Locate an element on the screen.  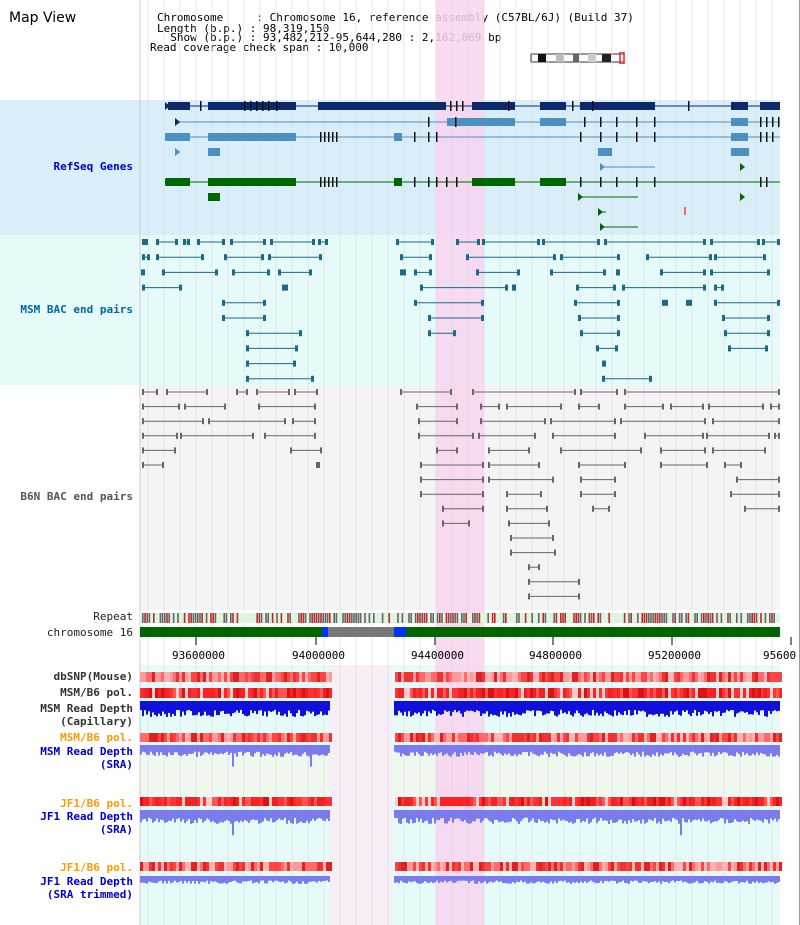
page-title: Map View is located at coordinates (43, 18).